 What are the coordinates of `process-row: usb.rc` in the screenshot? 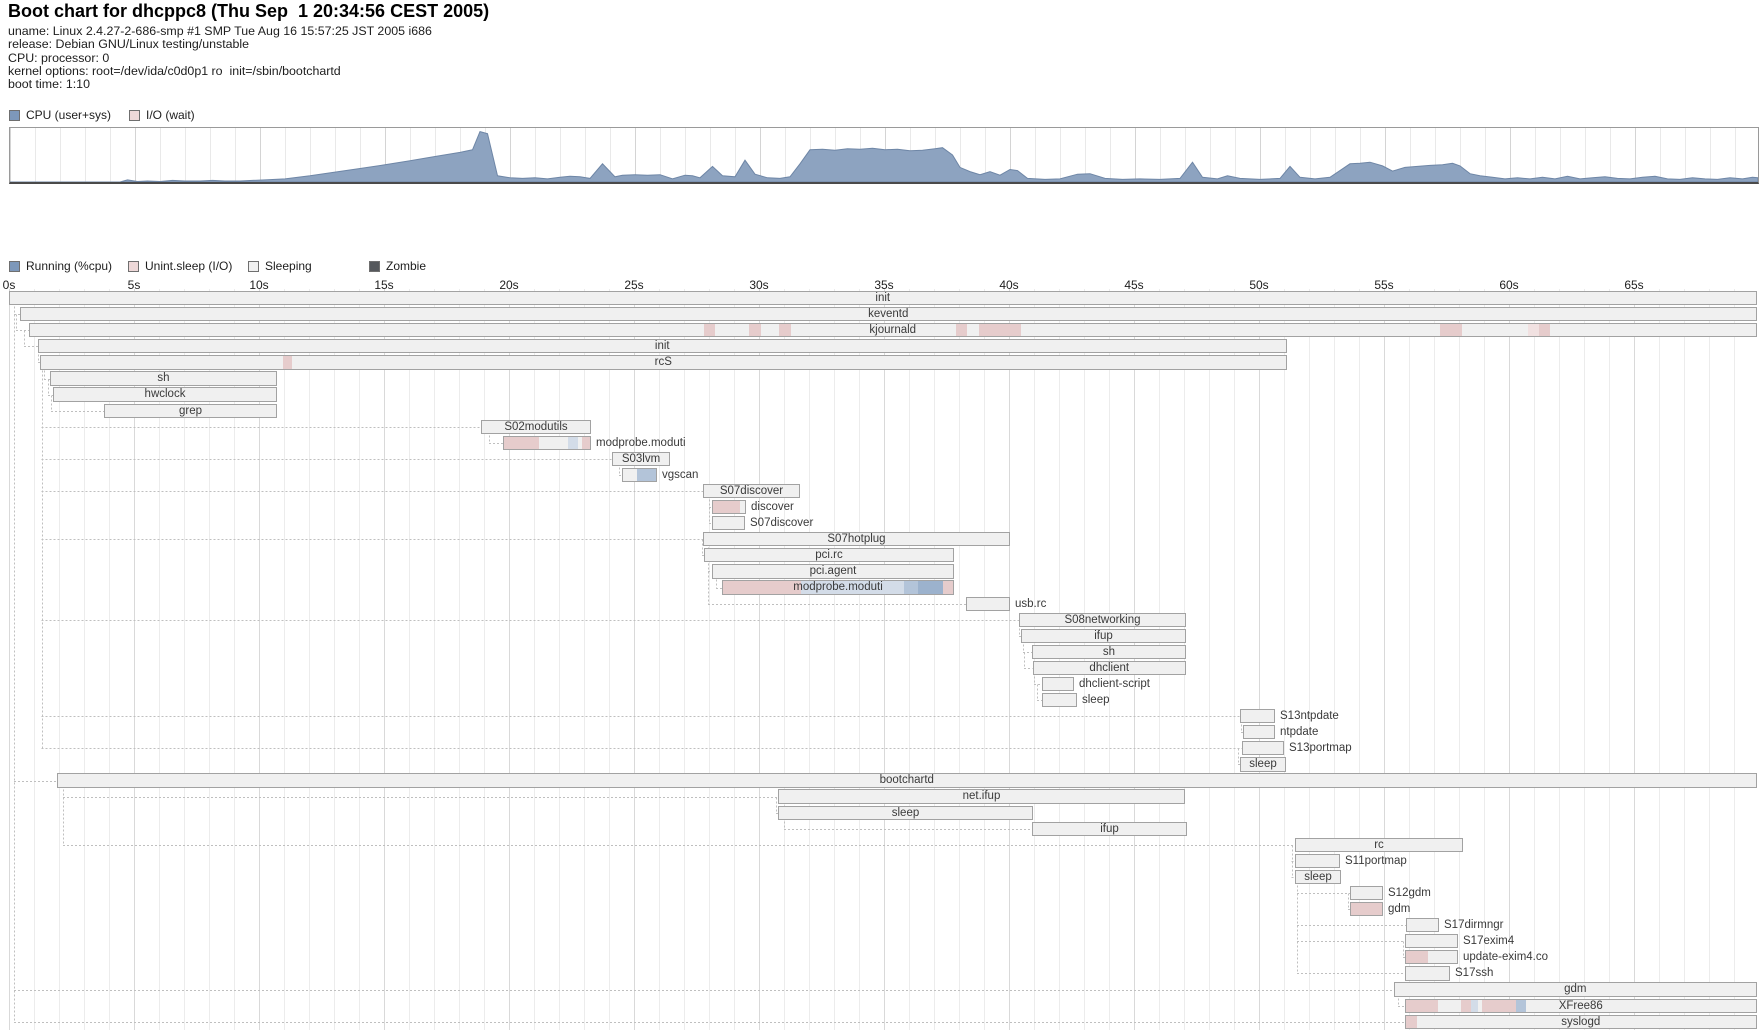 It's located at (1006, 603).